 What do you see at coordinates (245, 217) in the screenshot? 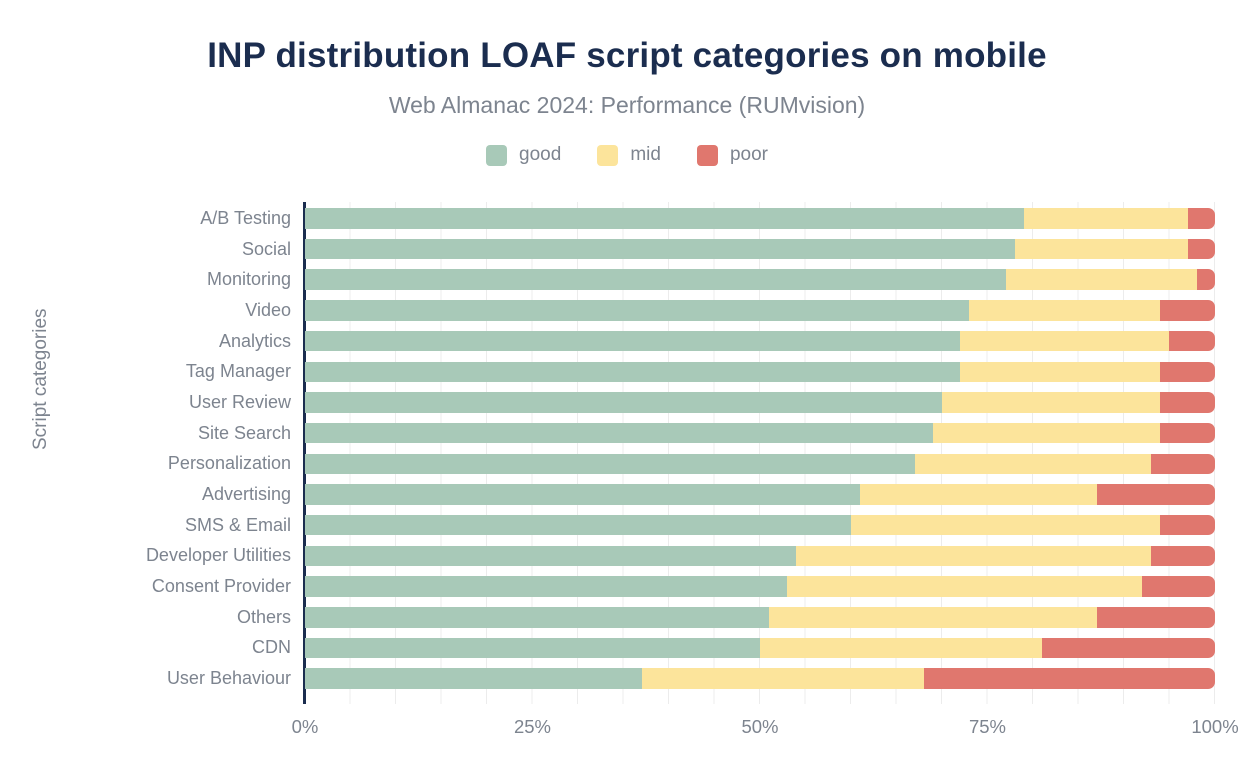
I see `category-label: A/B Testing` at bounding box center [245, 217].